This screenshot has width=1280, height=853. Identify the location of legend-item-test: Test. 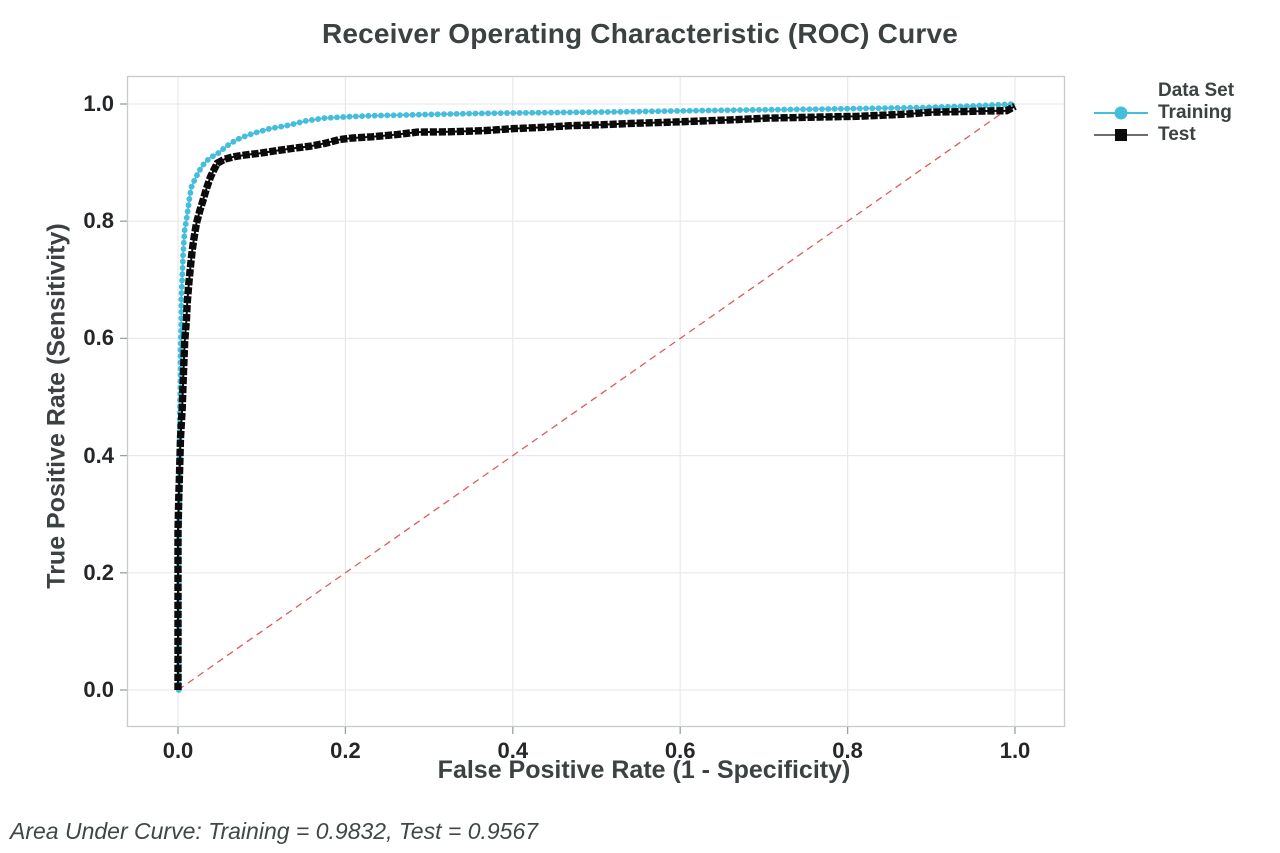
(1163, 135).